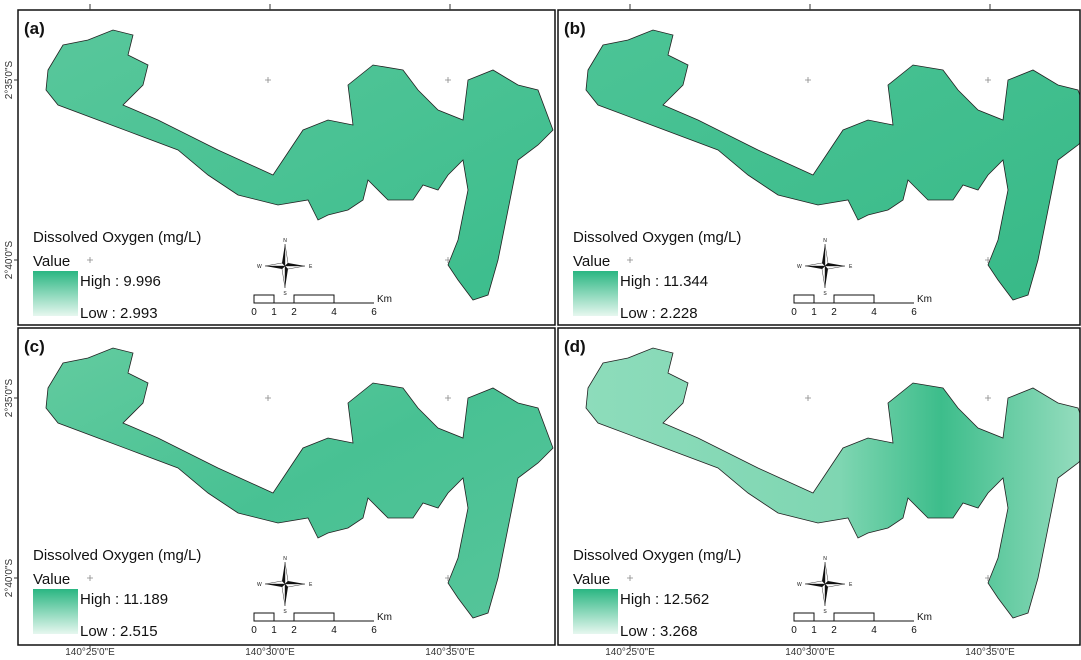 The height and width of the screenshot is (660, 1081). Describe the element at coordinates (90, 652) in the screenshot. I see `longitude-label: 140°25'0"E` at that location.